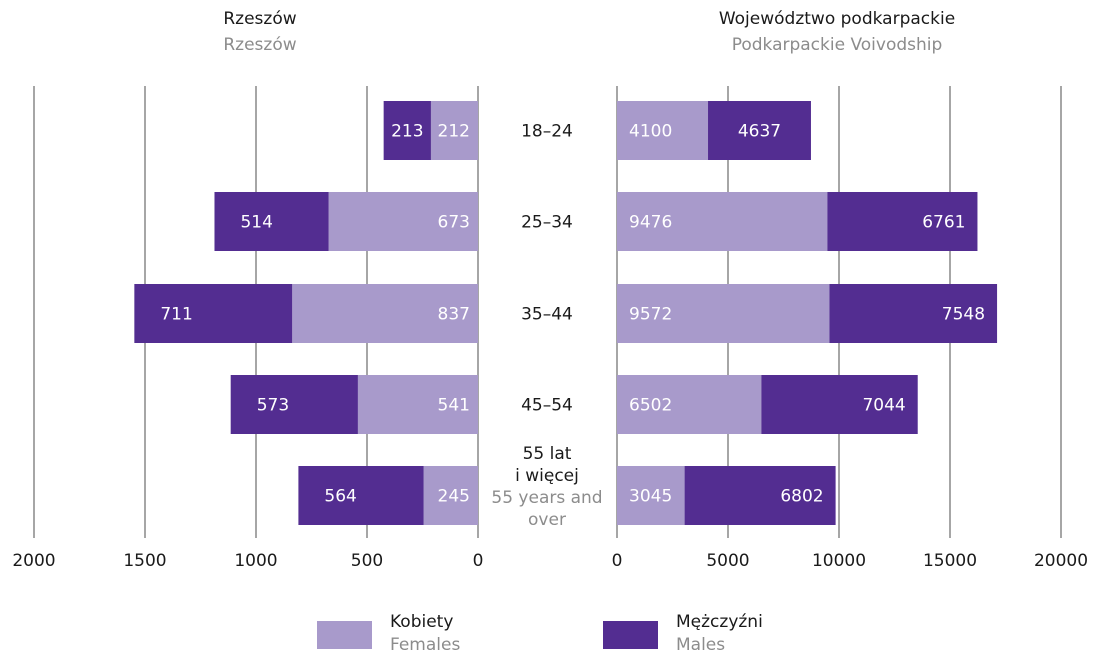 This screenshot has height=656, width=1098. Describe the element at coordinates (259, 45) in the screenshot. I see `left-panel-subtitle: Rzeszów` at that location.